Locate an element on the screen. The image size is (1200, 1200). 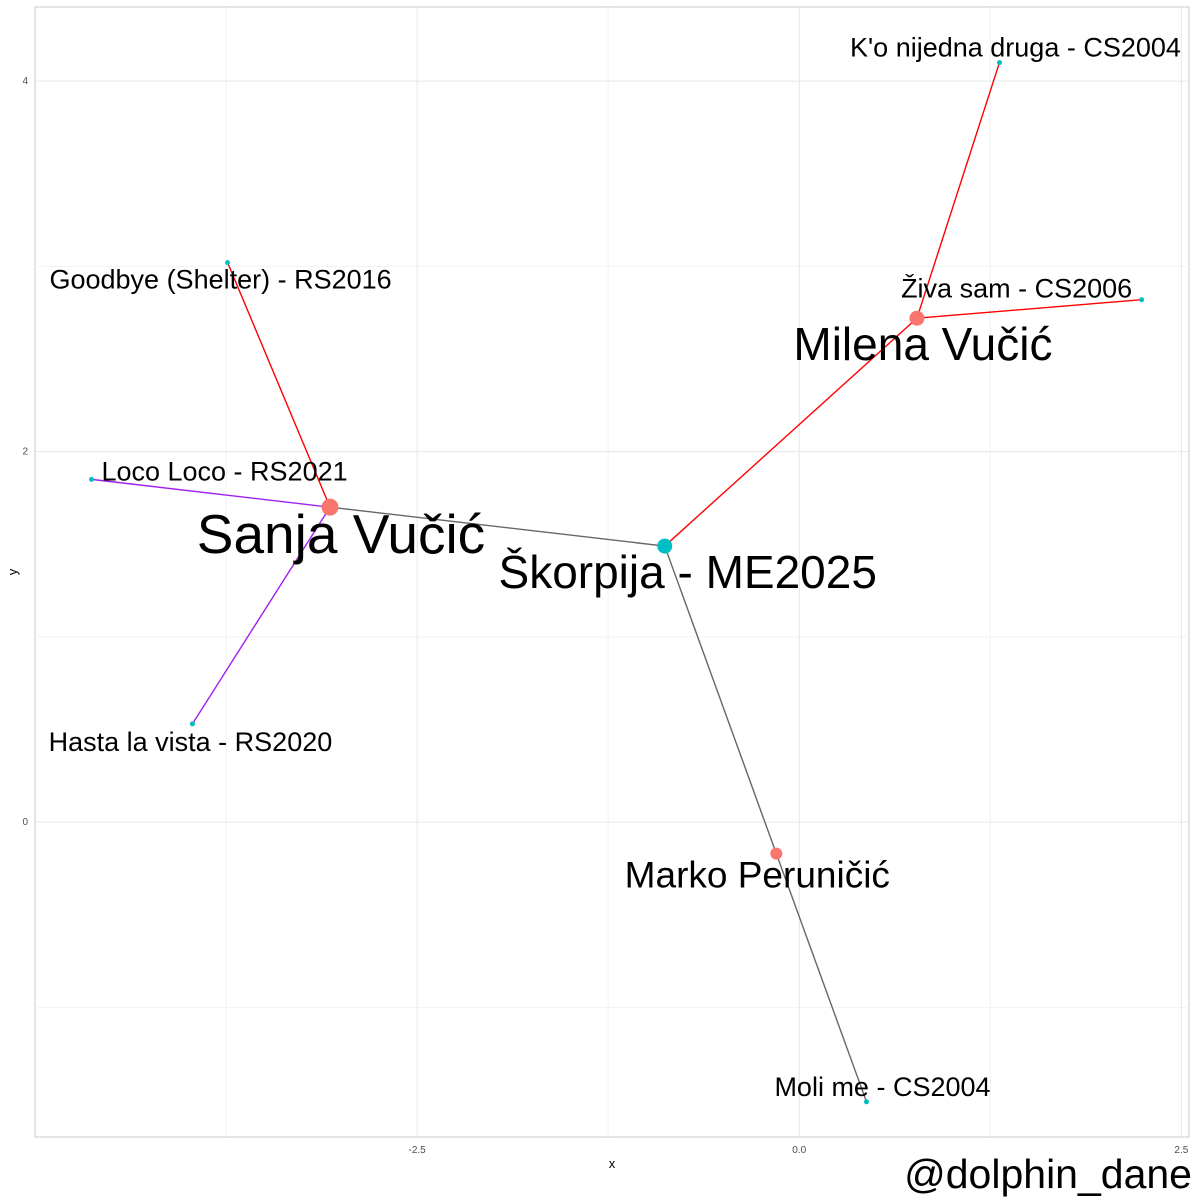
x-tick-label: 2.5 is located at coordinates (1181, 1150).